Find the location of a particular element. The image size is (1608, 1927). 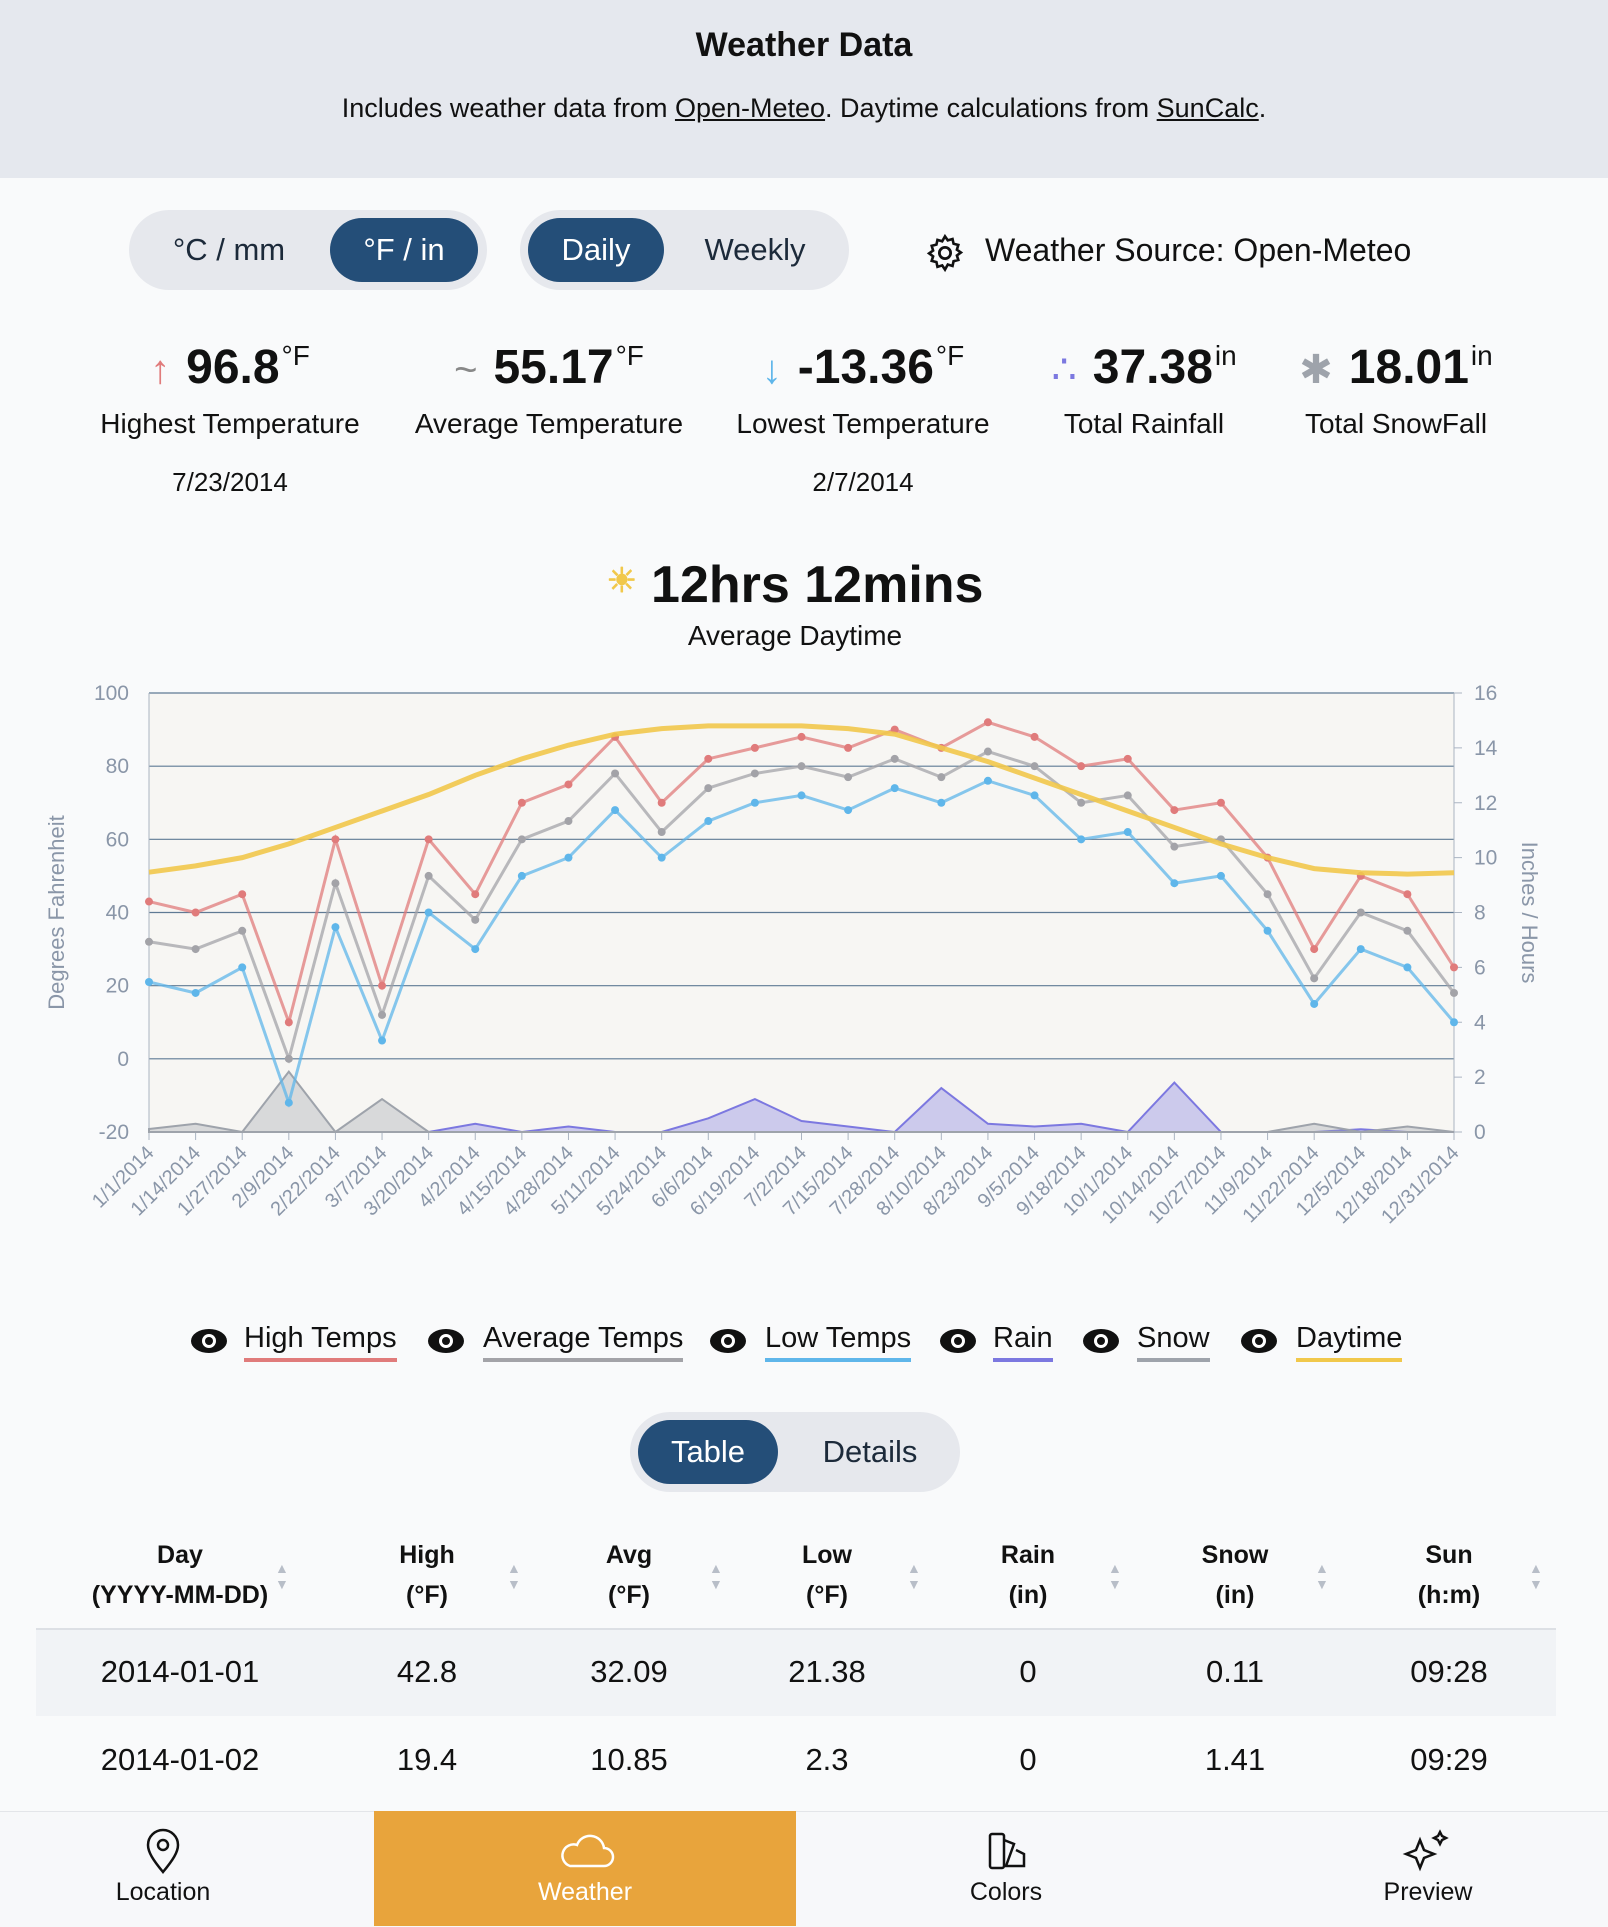

stat-date: 2/7/2014 is located at coordinates (863, 482).